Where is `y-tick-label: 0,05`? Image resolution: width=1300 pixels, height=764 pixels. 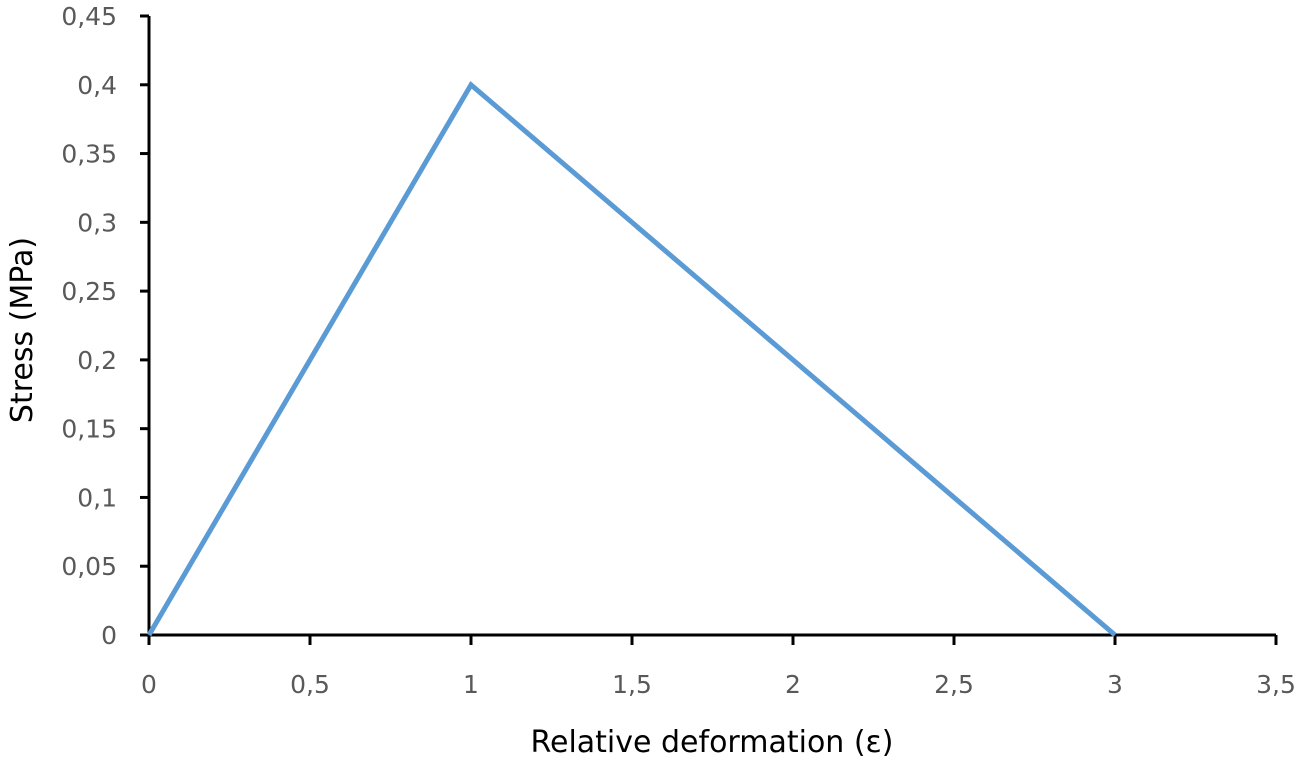 y-tick-label: 0,05 is located at coordinates (89, 566).